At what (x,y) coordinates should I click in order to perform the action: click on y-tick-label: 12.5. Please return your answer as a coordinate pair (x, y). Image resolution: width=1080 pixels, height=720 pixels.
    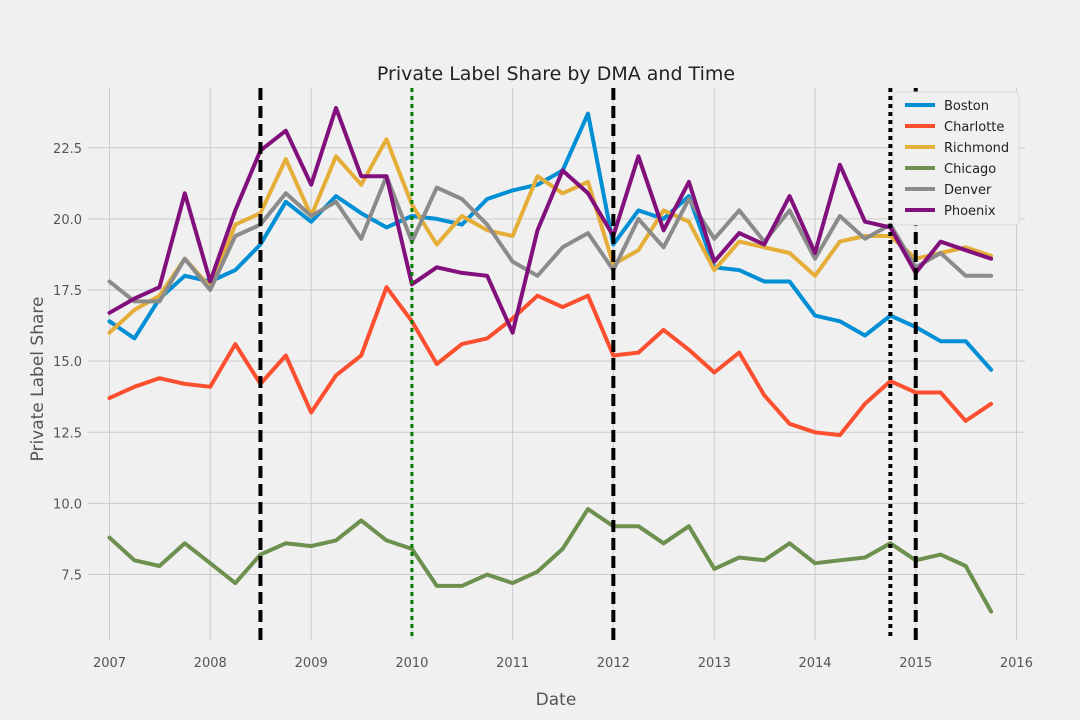
    Looking at the image, I should click on (67, 433).